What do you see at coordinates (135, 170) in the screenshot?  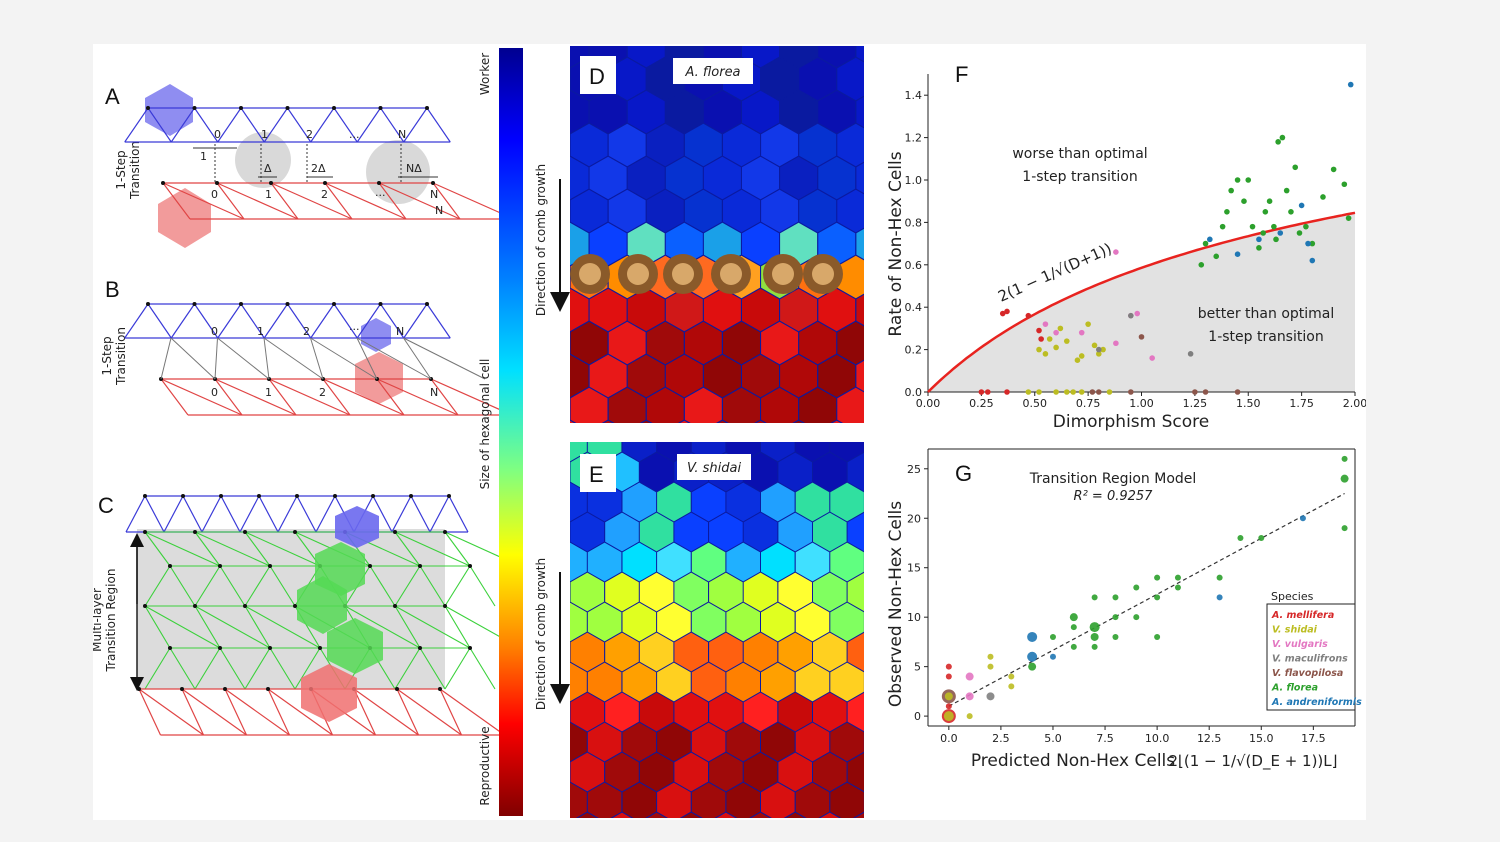 I see `panel-a-side-label-2: Transition` at bounding box center [135, 170].